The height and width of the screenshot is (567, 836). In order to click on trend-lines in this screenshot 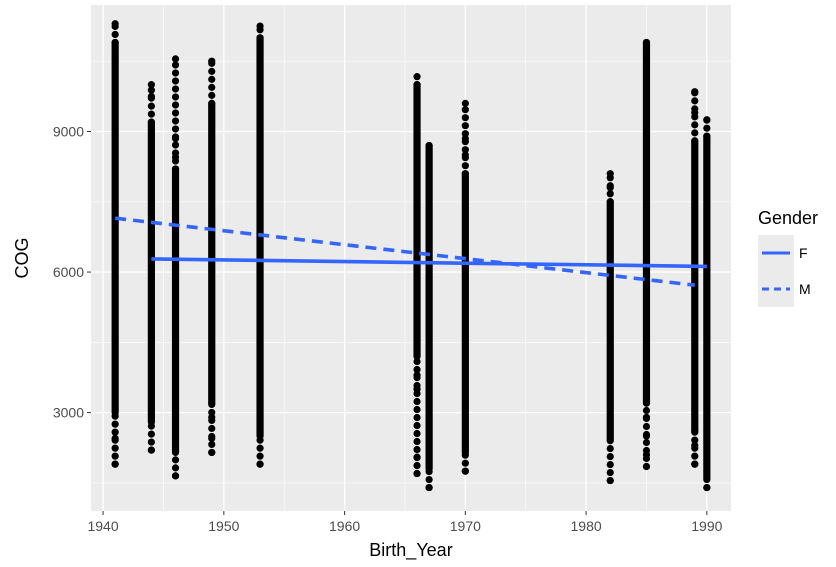, I will do `click(410, 251)`.